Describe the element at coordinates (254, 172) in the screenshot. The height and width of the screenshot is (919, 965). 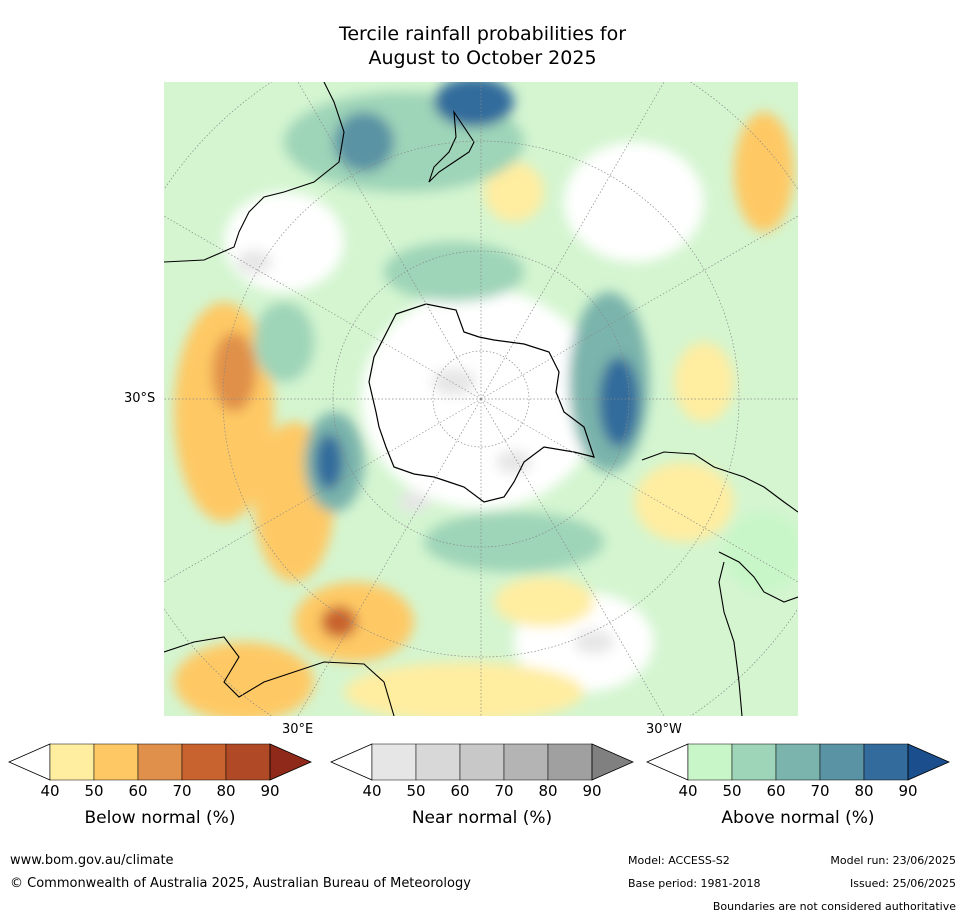
I see `australia-coastline` at that location.